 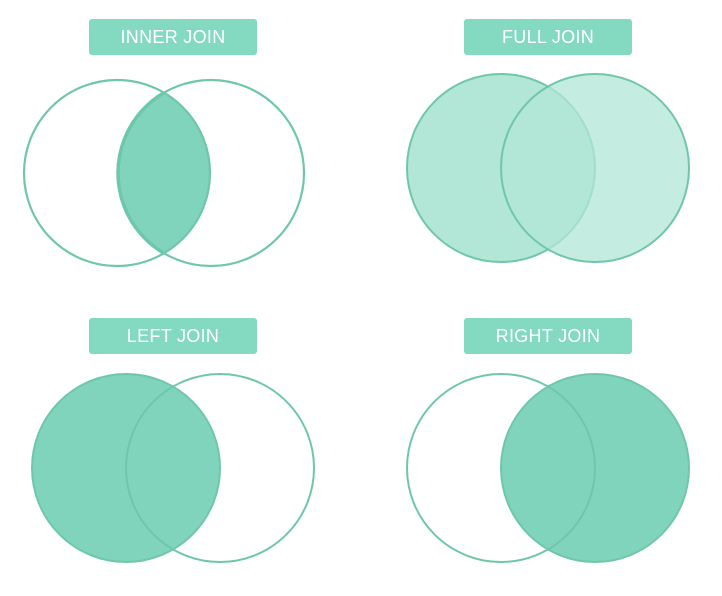 I want to click on inner-join-diagram, so click(x=164, y=173).